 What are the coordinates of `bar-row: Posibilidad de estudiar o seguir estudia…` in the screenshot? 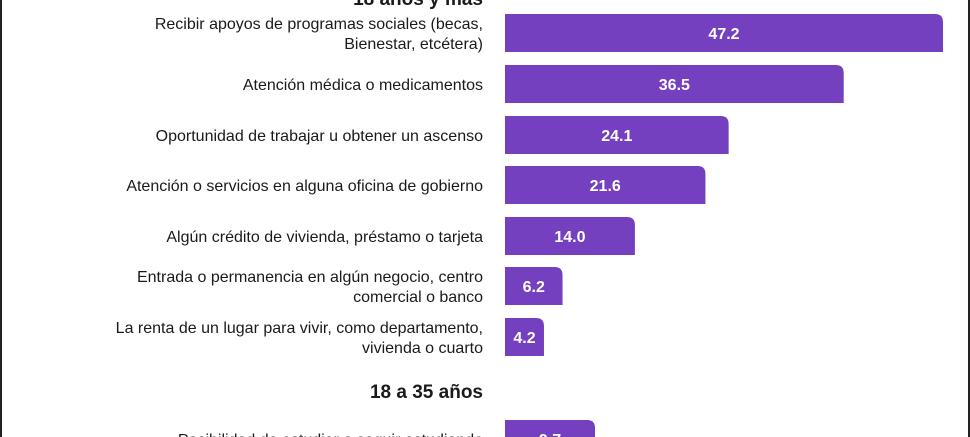 It's located at (387, 428).